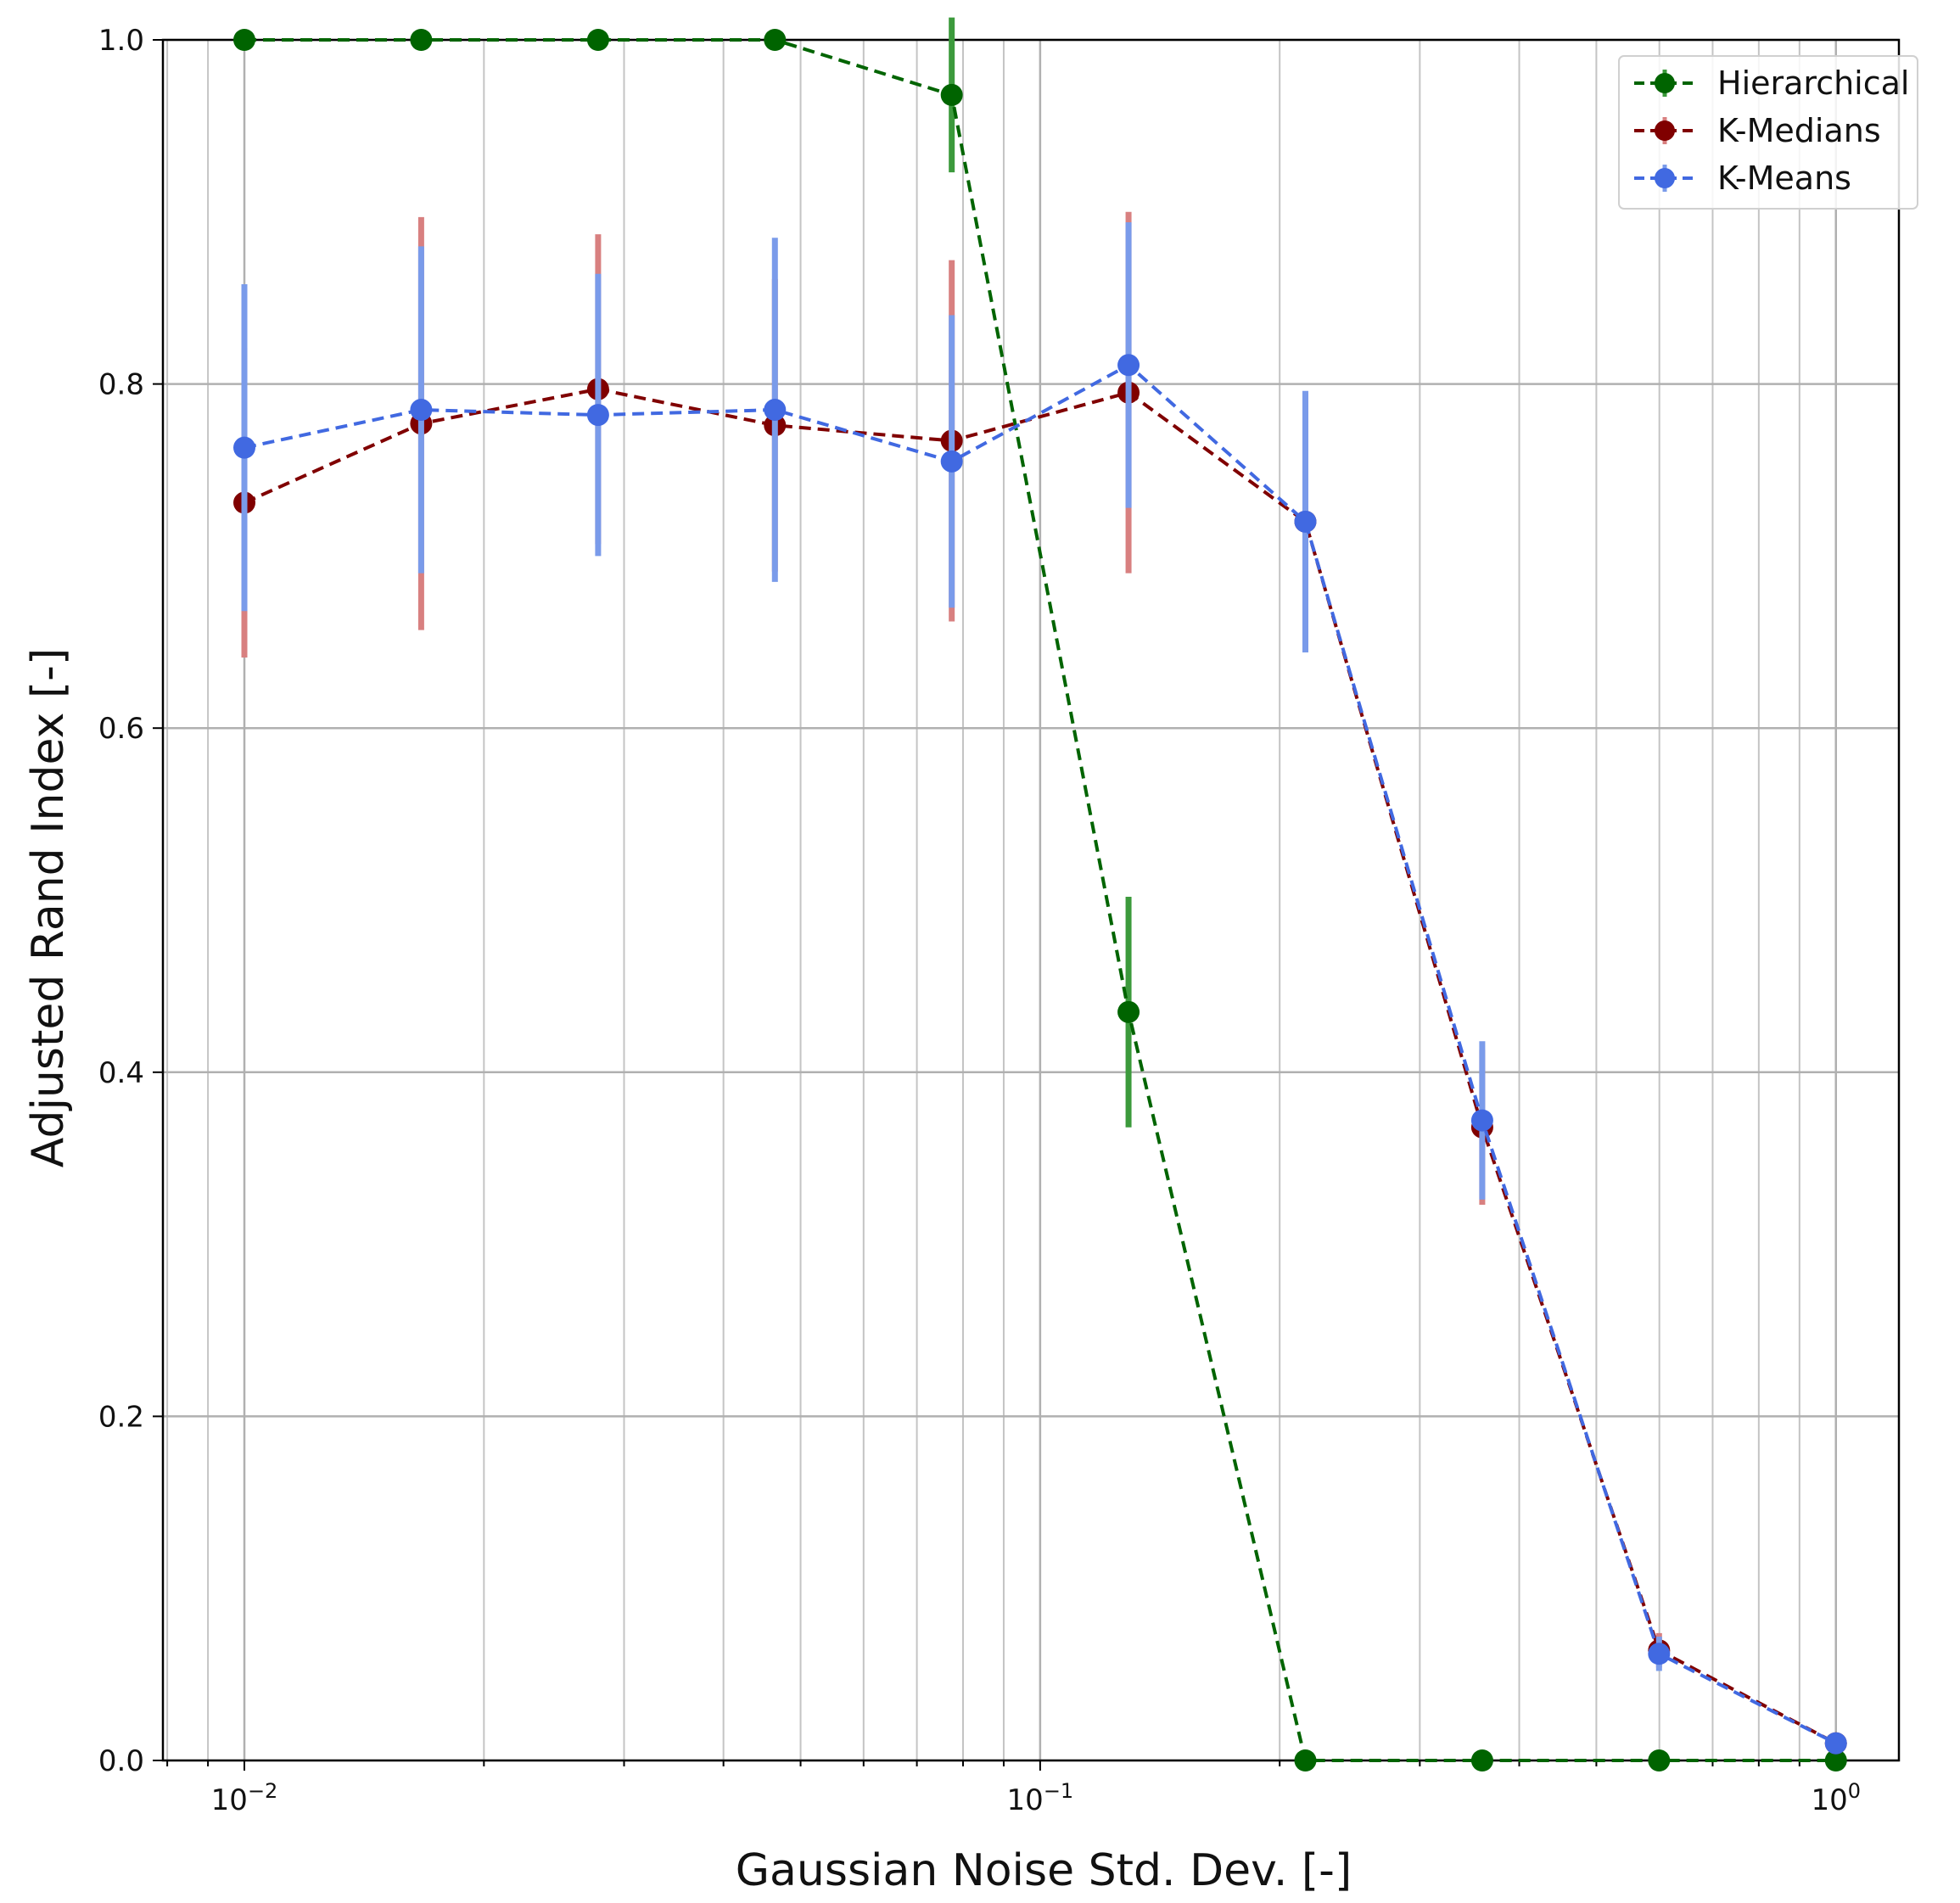 The height and width of the screenshot is (1903, 1960). Describe the element at coordinates (1799, 130) in the screenshot. I see `legend-label: K-Medians` at that location.